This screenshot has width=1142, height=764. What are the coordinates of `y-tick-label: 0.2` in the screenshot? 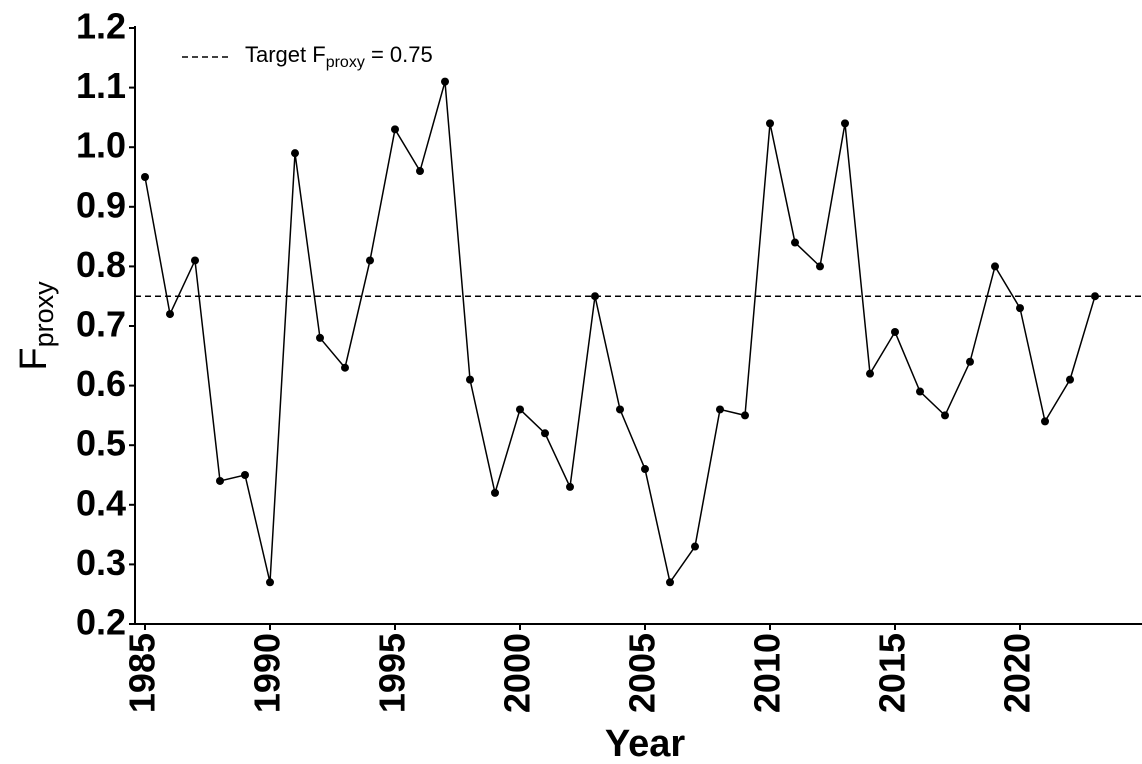 It's located at (101, 622).